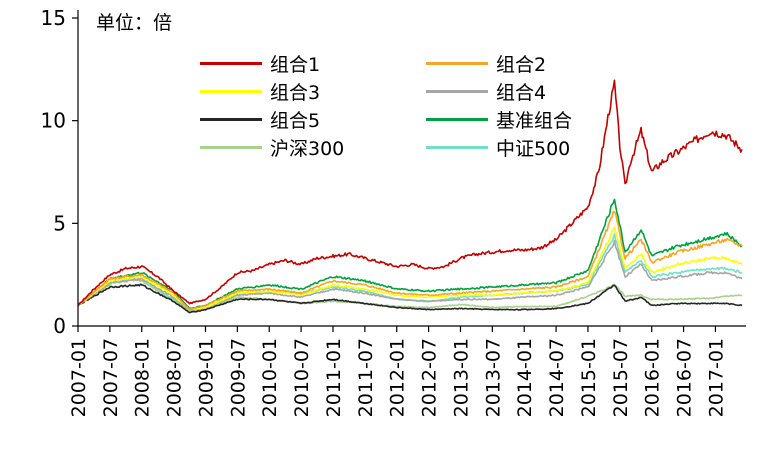  What do you see at coordinates (525, 377) in the screenshot?
I see `x-tick-label: 2014-01` at bounding box center [525, 377].